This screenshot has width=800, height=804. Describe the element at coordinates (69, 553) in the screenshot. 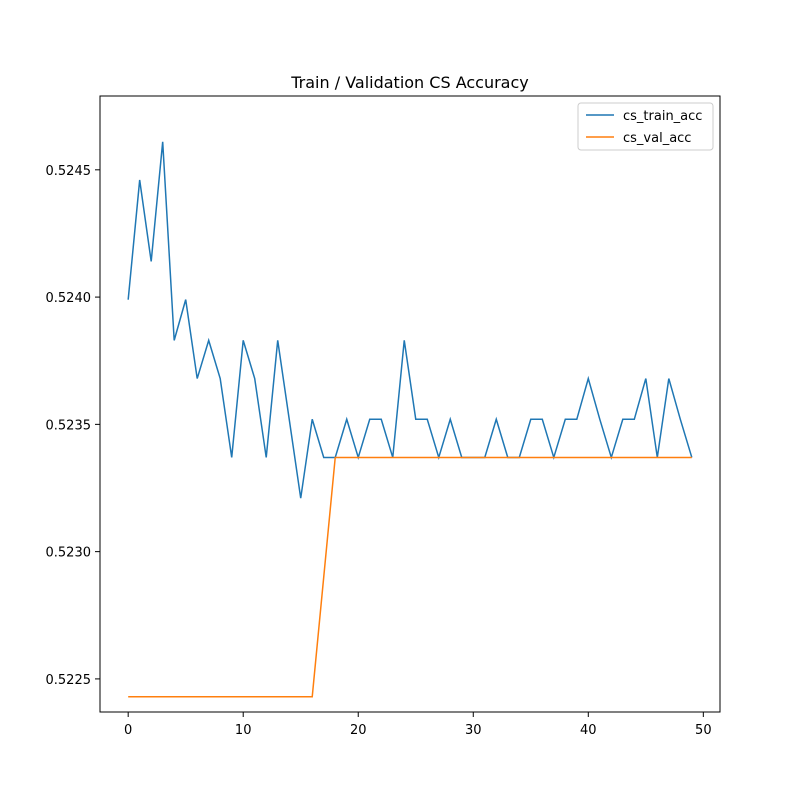

I see `y-tick-label: 0.5230` at that location.